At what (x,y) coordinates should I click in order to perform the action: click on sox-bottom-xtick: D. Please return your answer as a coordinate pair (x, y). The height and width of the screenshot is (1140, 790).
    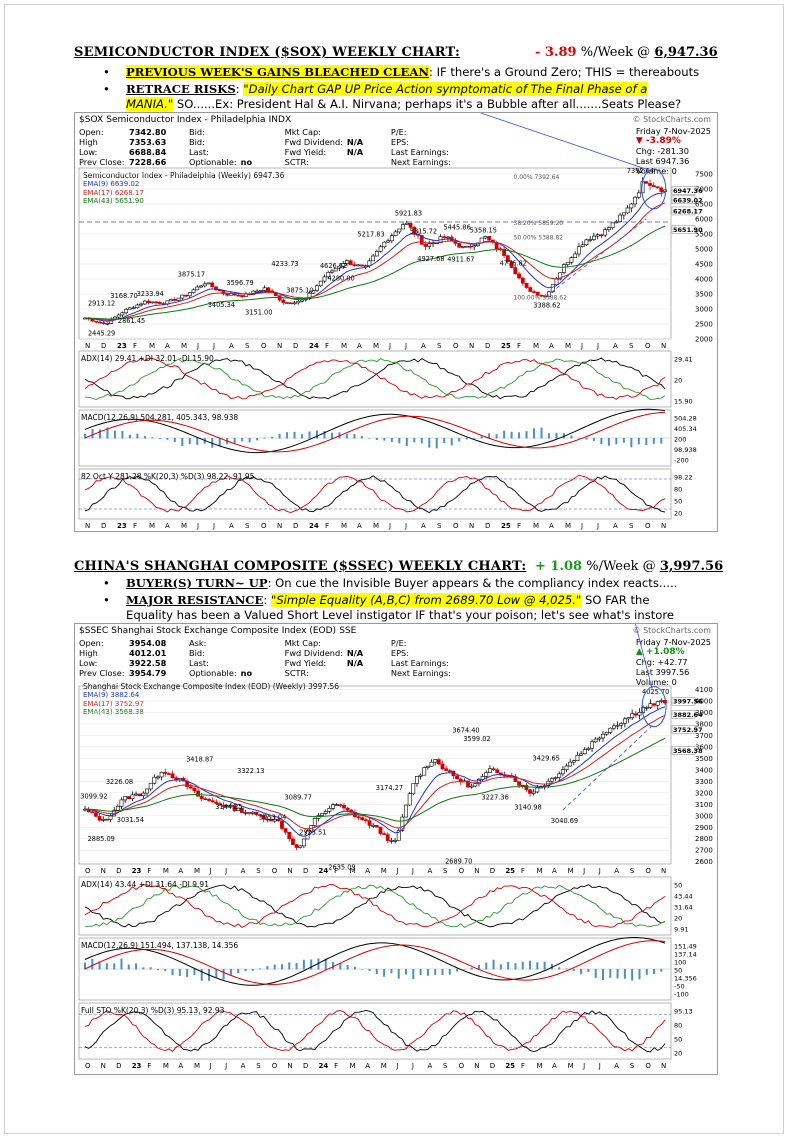
    Looking at the image, I should click on (295, 526).